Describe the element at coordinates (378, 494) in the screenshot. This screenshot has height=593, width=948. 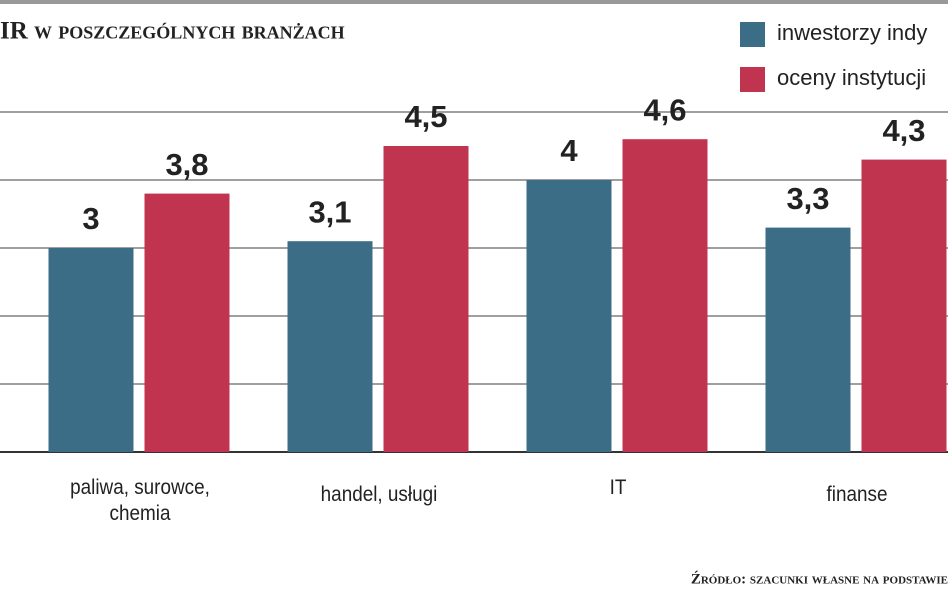
I see `x-tick-label: handel, usługi` at that location.